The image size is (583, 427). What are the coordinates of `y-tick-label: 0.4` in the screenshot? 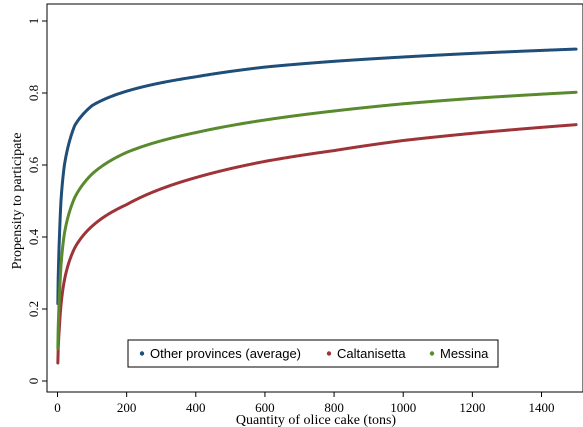 It's located at (33, 236).